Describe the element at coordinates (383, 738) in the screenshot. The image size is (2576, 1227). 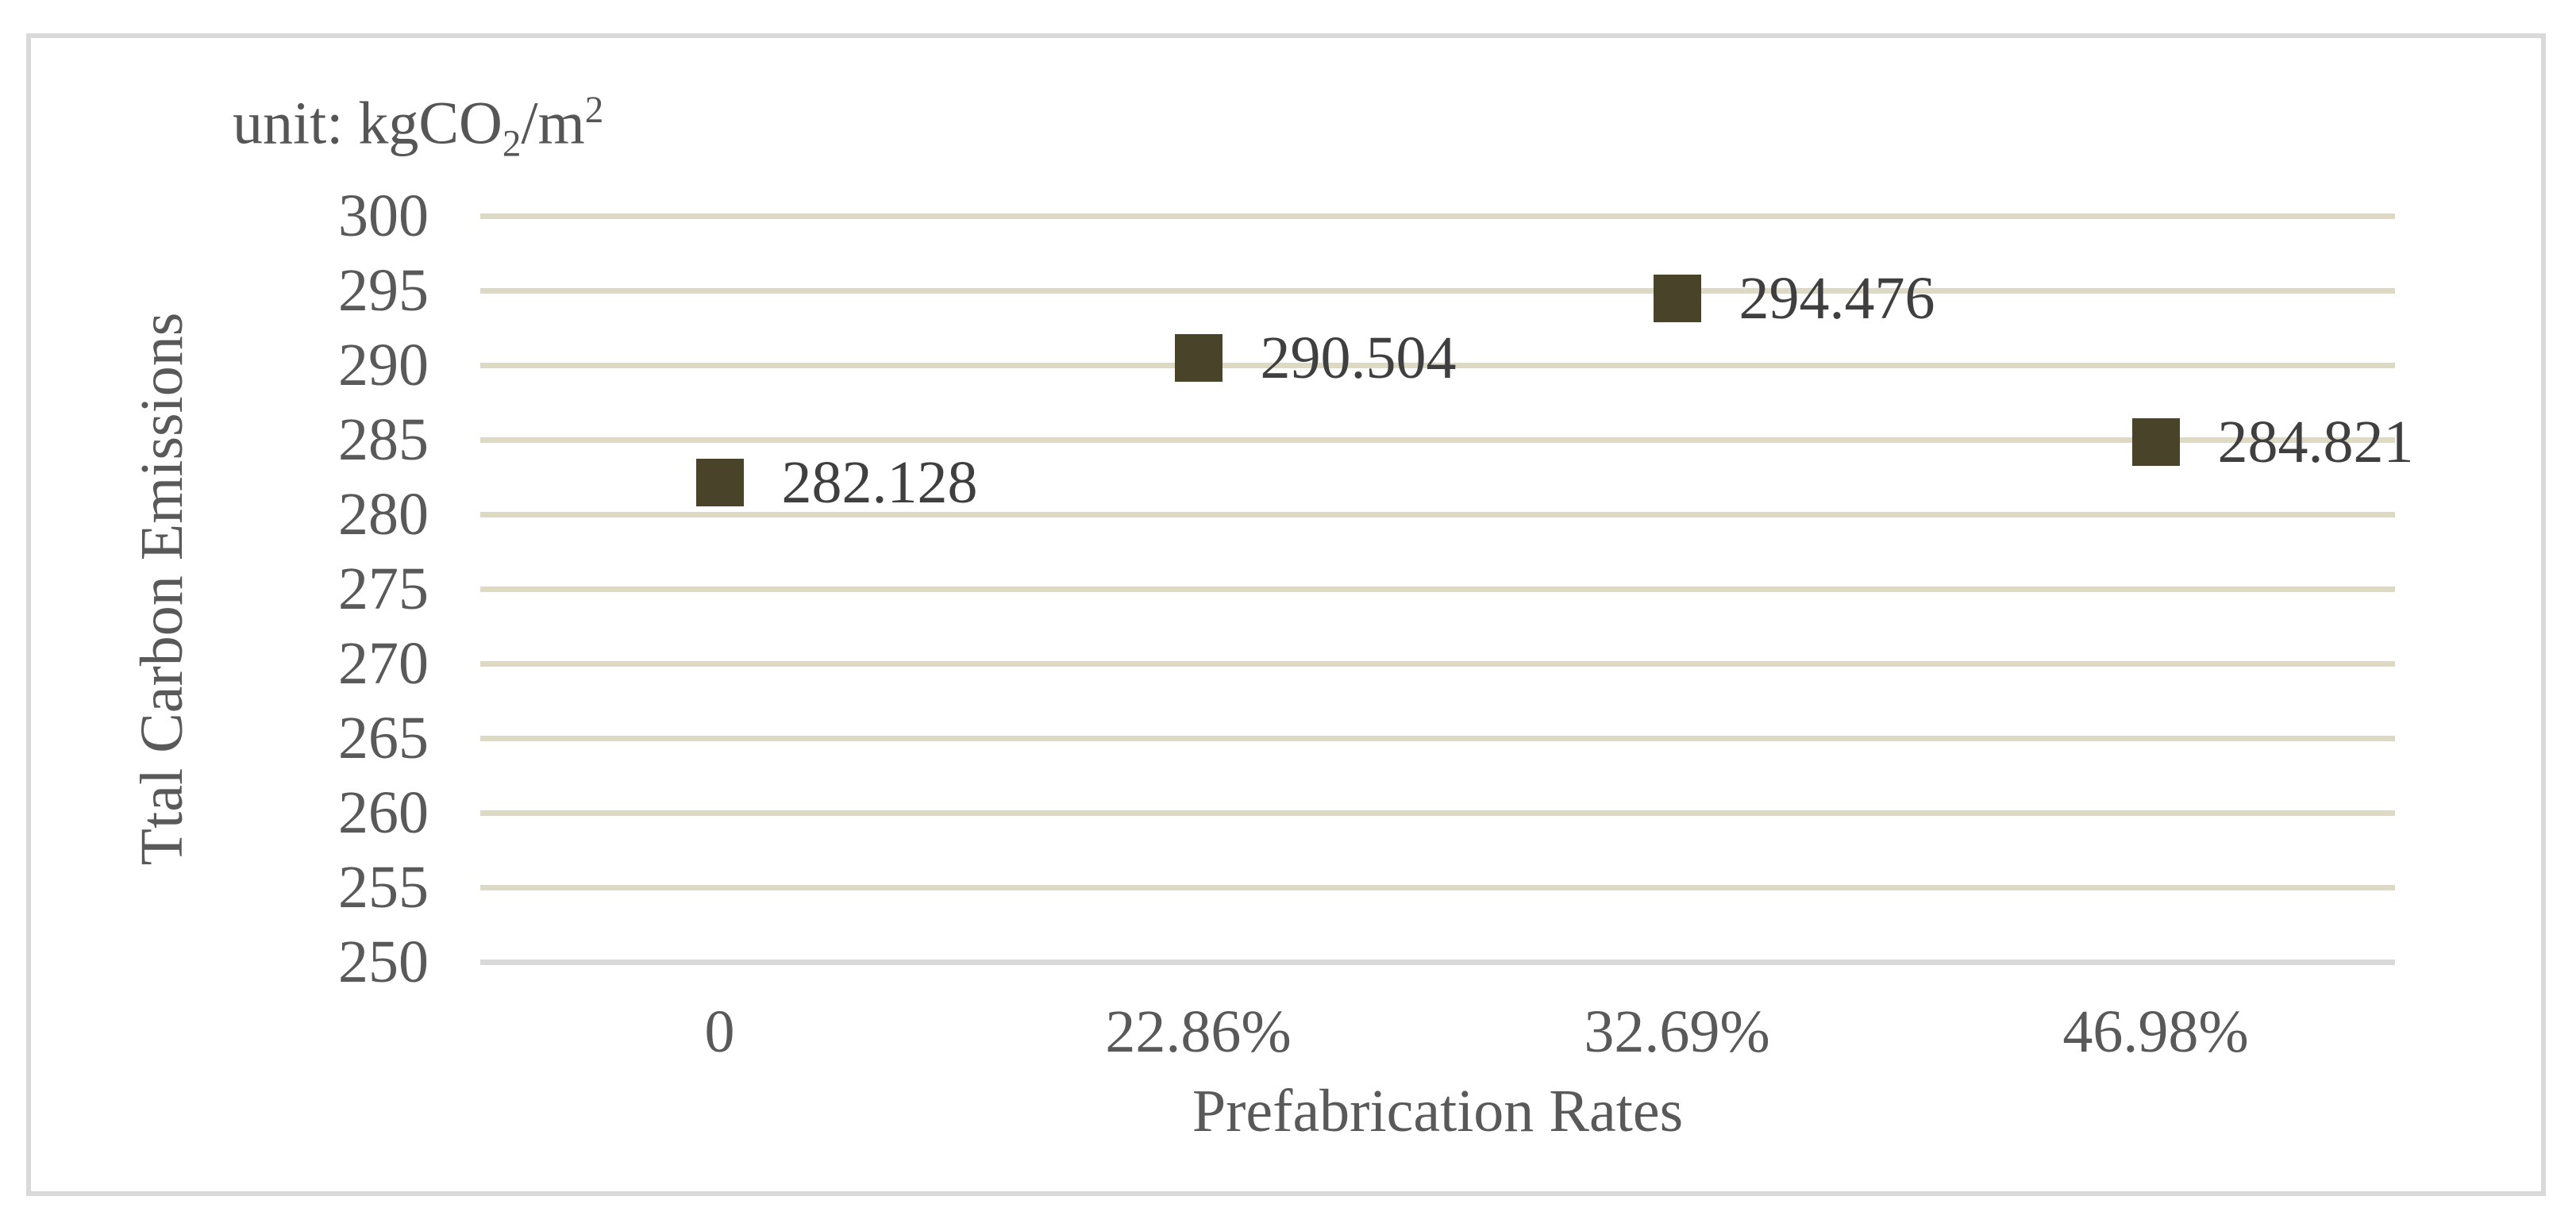
I see `y-axis-tick-label: 265` at that location.